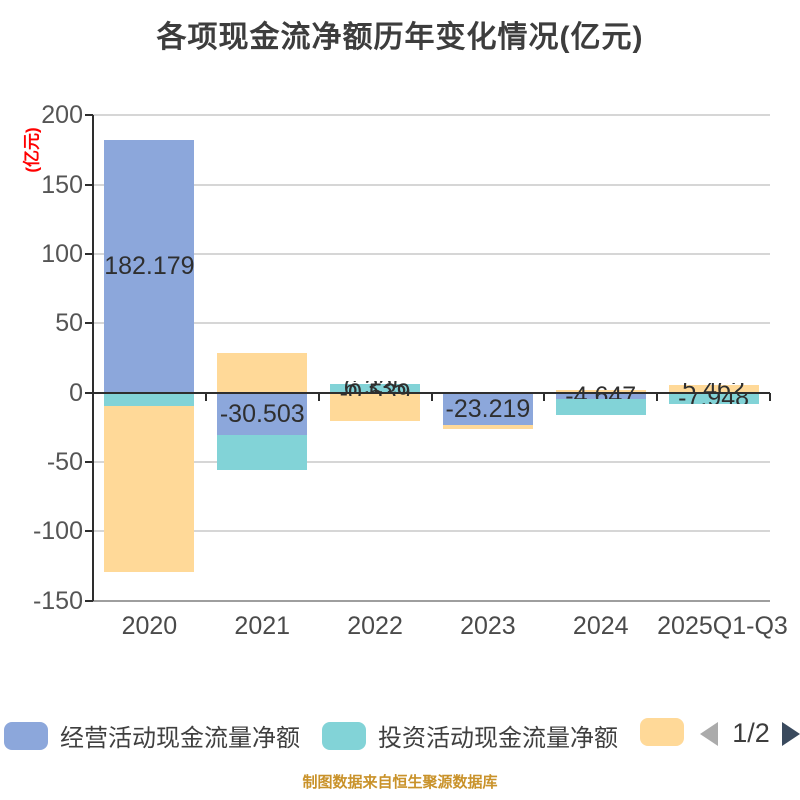 Image resolution: width=800 pixels, height=800 pixels. I want to click on x-category-label: 2023, so click(488, 626).